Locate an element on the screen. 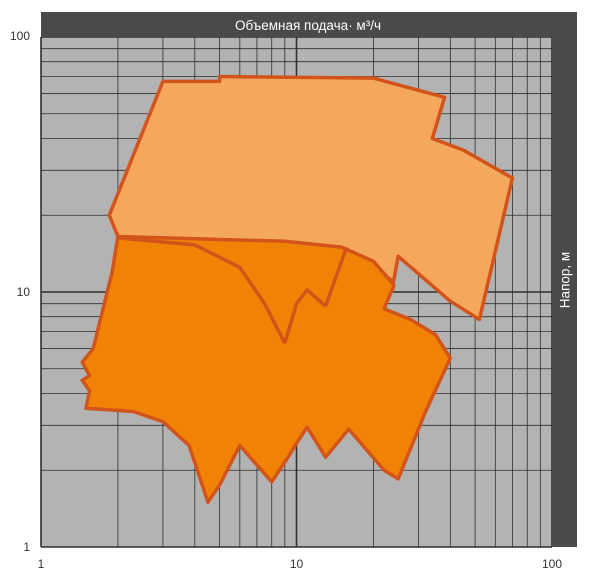  xlabel-band is located at coordinates (309, 24).